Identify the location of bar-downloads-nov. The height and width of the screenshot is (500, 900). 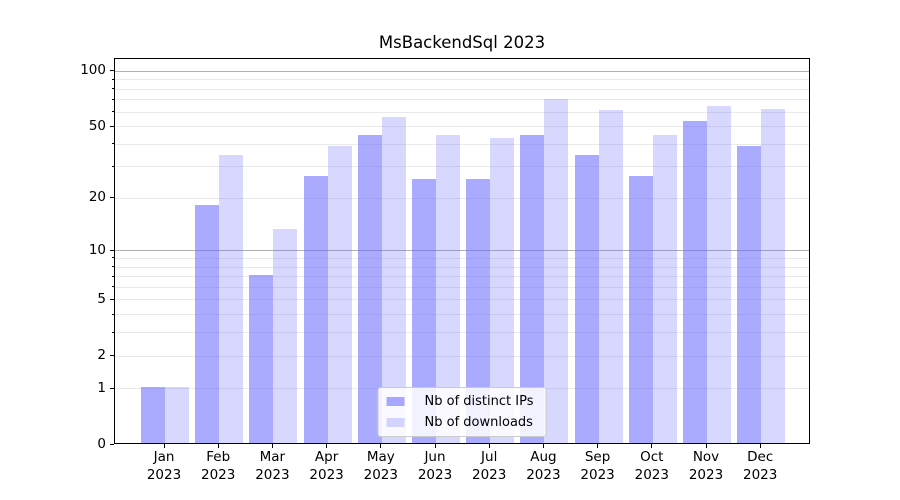
(719, 274).